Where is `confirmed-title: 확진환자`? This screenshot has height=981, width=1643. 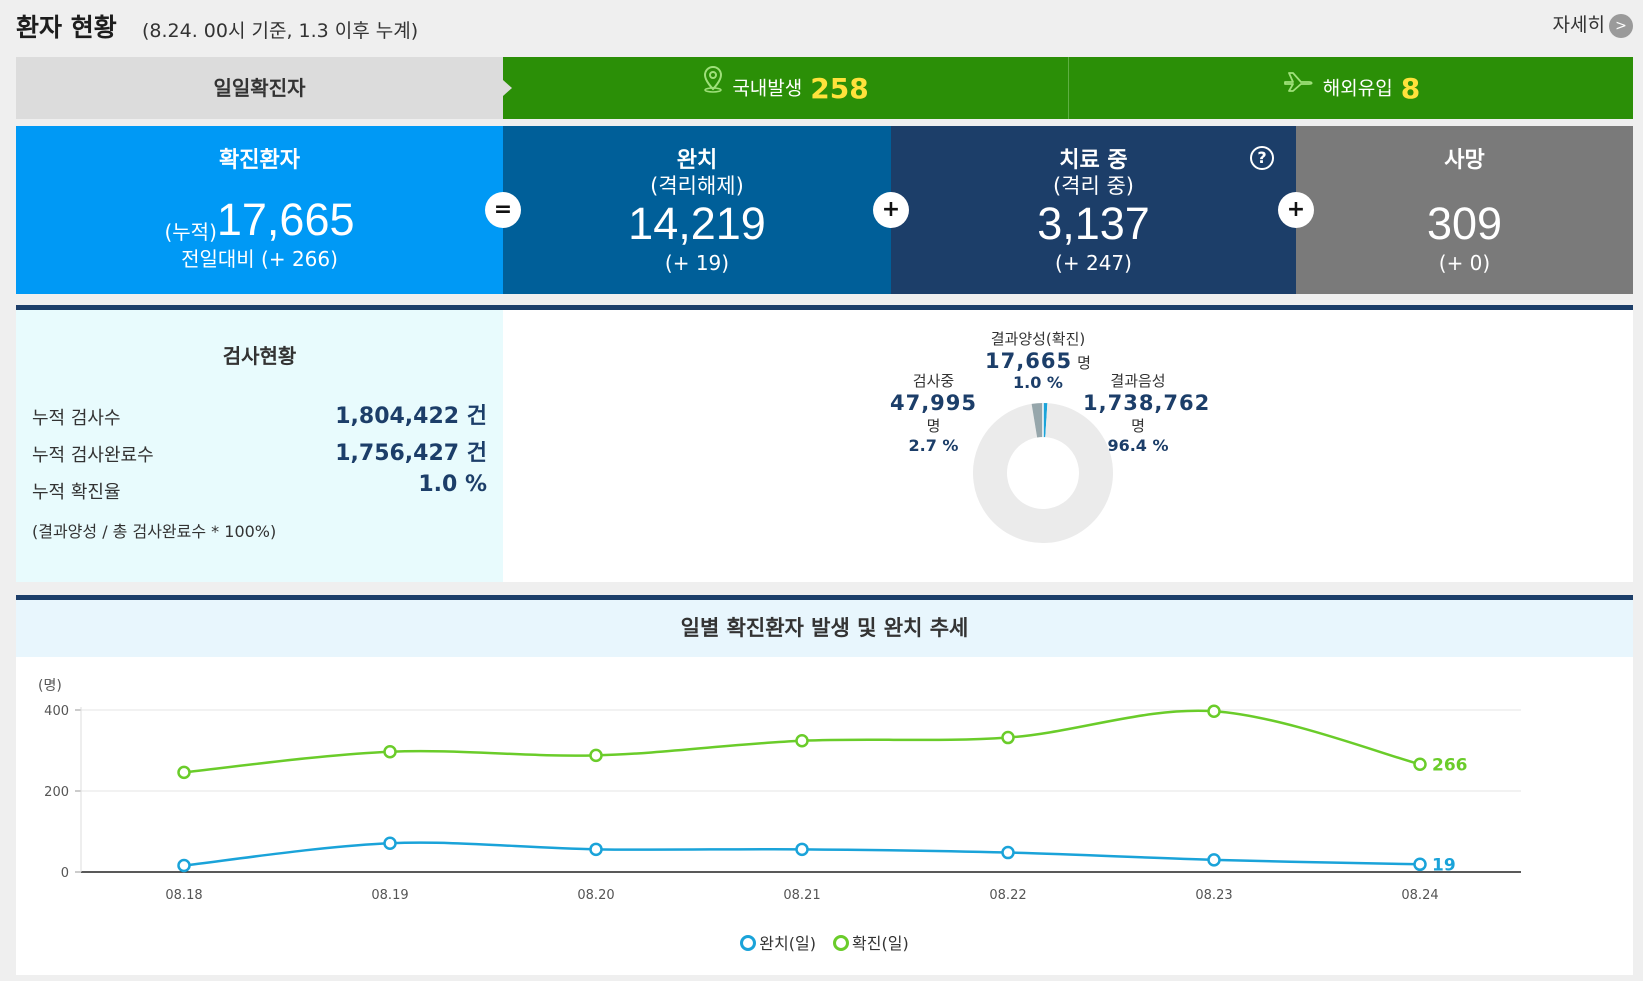
confirmed-title: 확진환자 is located at coordinates (259, 160).